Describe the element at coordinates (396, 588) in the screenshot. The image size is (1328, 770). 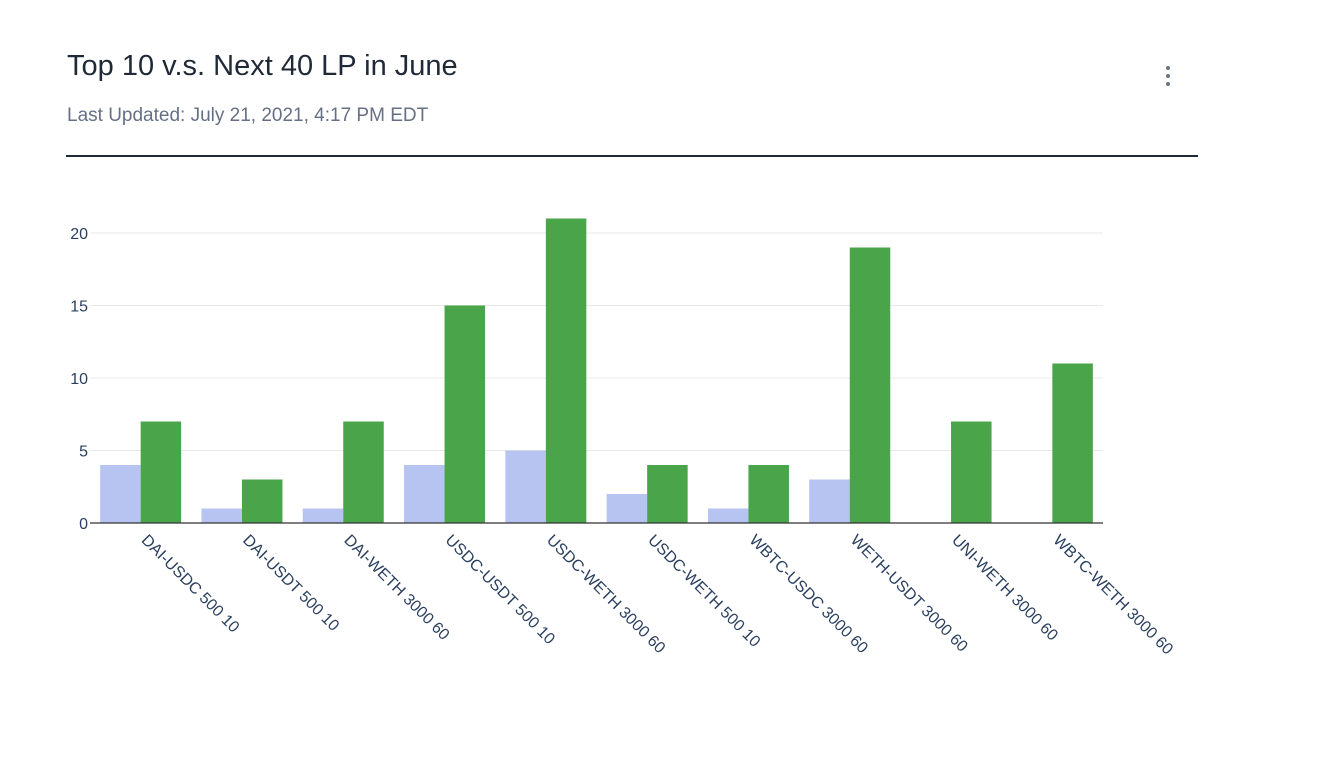
I see `x-tick-label: DAI-WETH 3000 60` at that location.